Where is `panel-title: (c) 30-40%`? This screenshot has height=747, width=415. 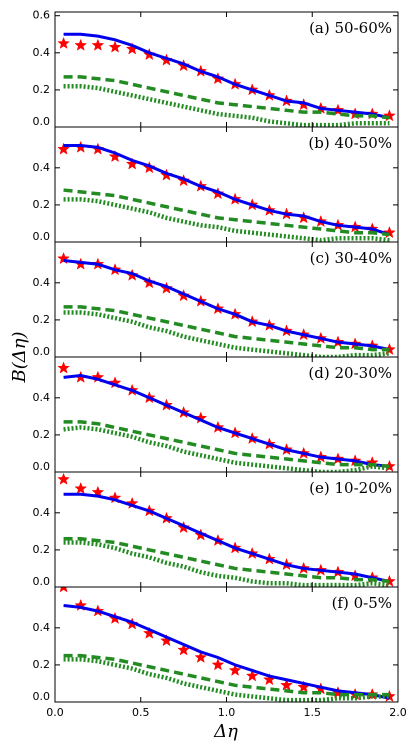 panel-title: (c) 30-40% is located at coordinates (351, 258).